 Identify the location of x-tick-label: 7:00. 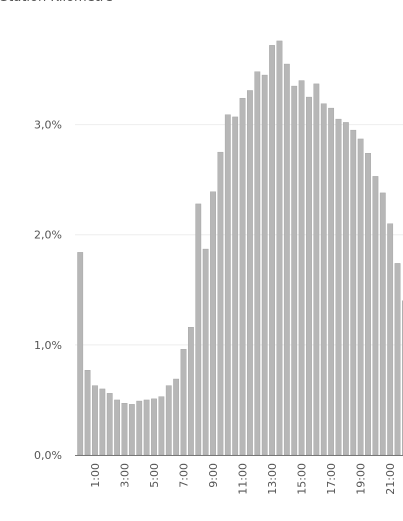
(184, 475).